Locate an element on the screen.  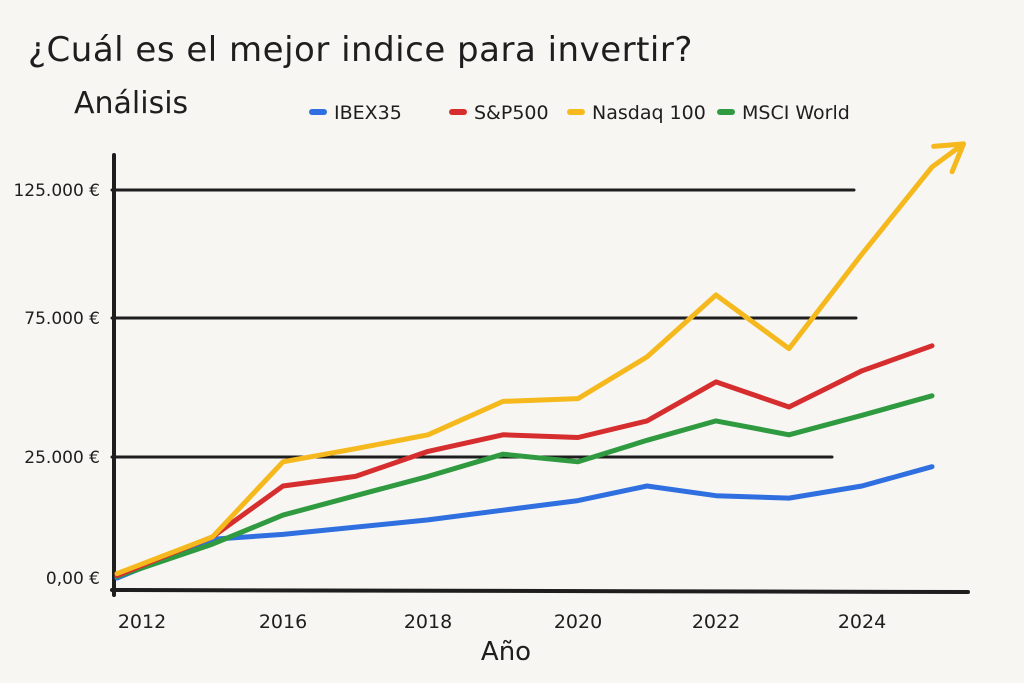
nasdaq-arrow is located at coordinates (948, 158).